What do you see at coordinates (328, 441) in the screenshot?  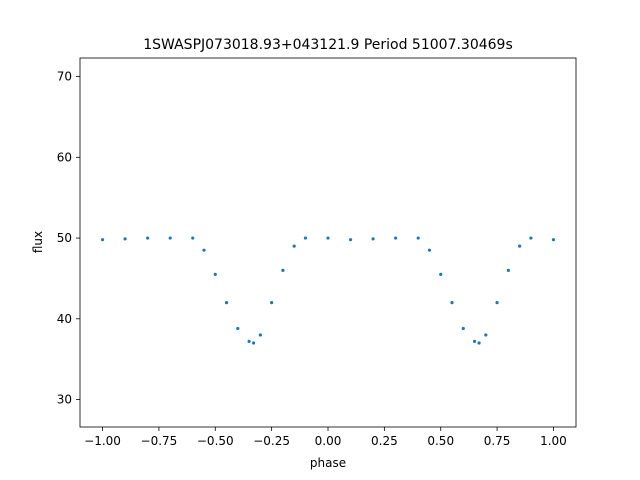 I see `x-tick-label: 0.00` at bounding box center [328, 441].